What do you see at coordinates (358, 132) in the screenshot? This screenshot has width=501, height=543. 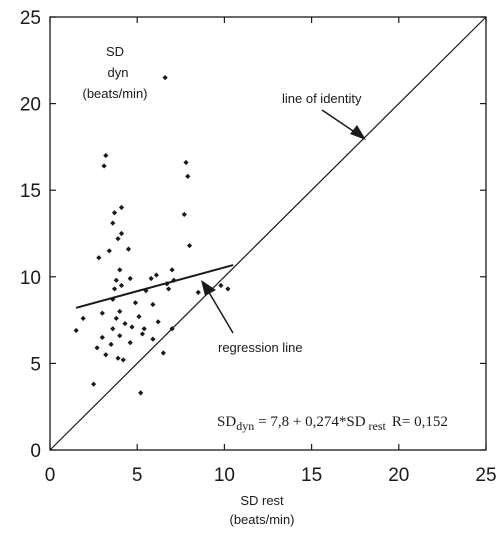 I see `identity-arrow-head` at bounding box center [358, 132].